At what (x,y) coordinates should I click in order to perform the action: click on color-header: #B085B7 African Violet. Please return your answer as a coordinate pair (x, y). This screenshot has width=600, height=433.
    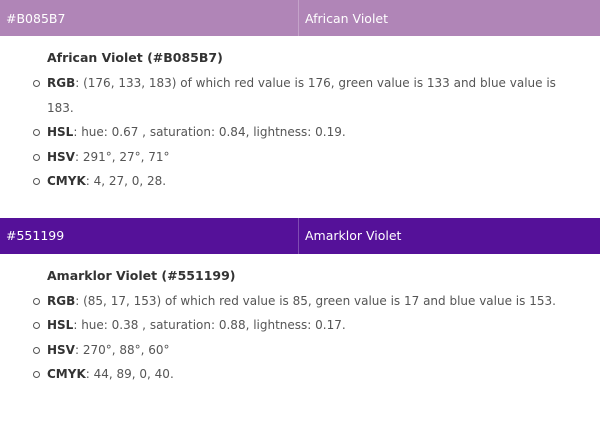
    Looking at the image, I should click on (300, 18).